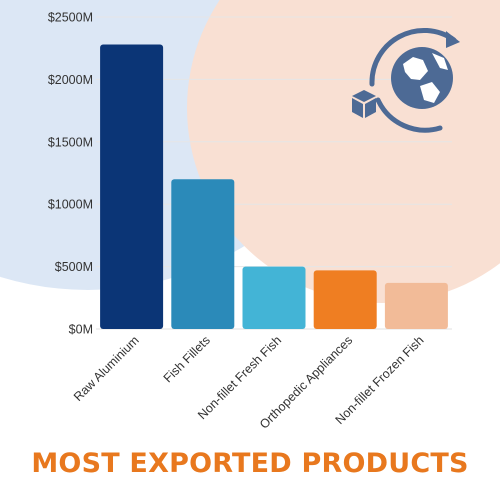  I want to click on x-tick-label: Raw Aluminium, so click(106, 368).